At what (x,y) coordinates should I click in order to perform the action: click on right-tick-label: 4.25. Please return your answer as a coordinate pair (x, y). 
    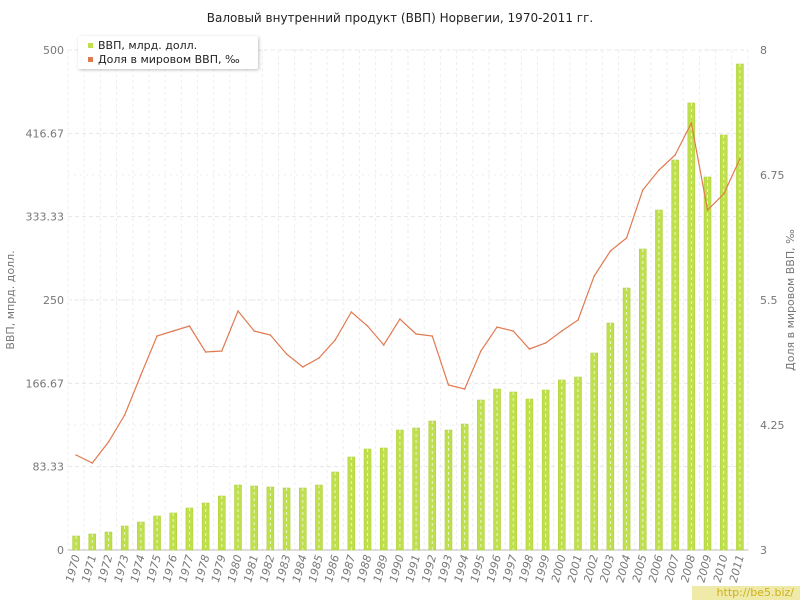
    Looking at the image, I should click on (772, 425).